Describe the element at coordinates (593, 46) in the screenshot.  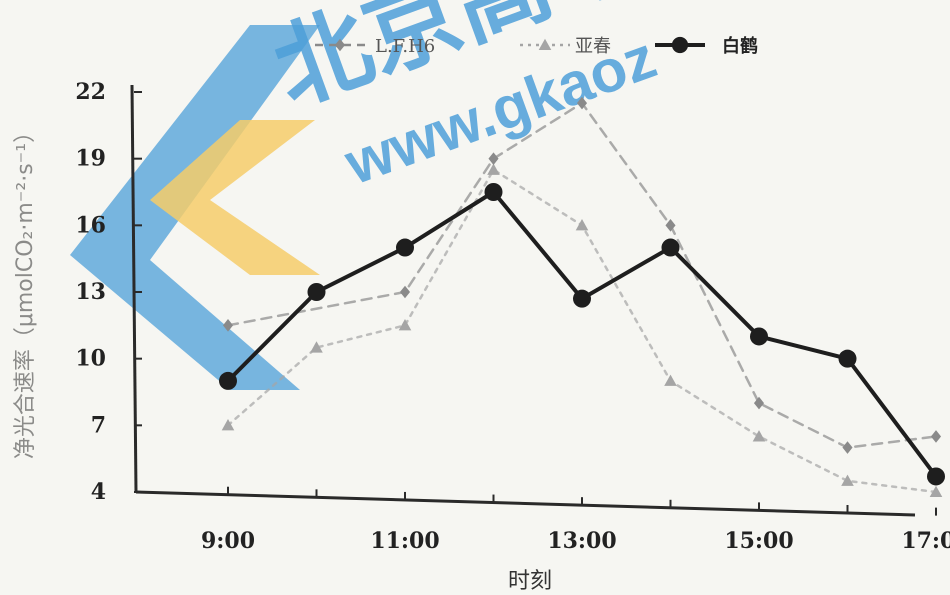
I see `legend-label: 亚春` at that location.